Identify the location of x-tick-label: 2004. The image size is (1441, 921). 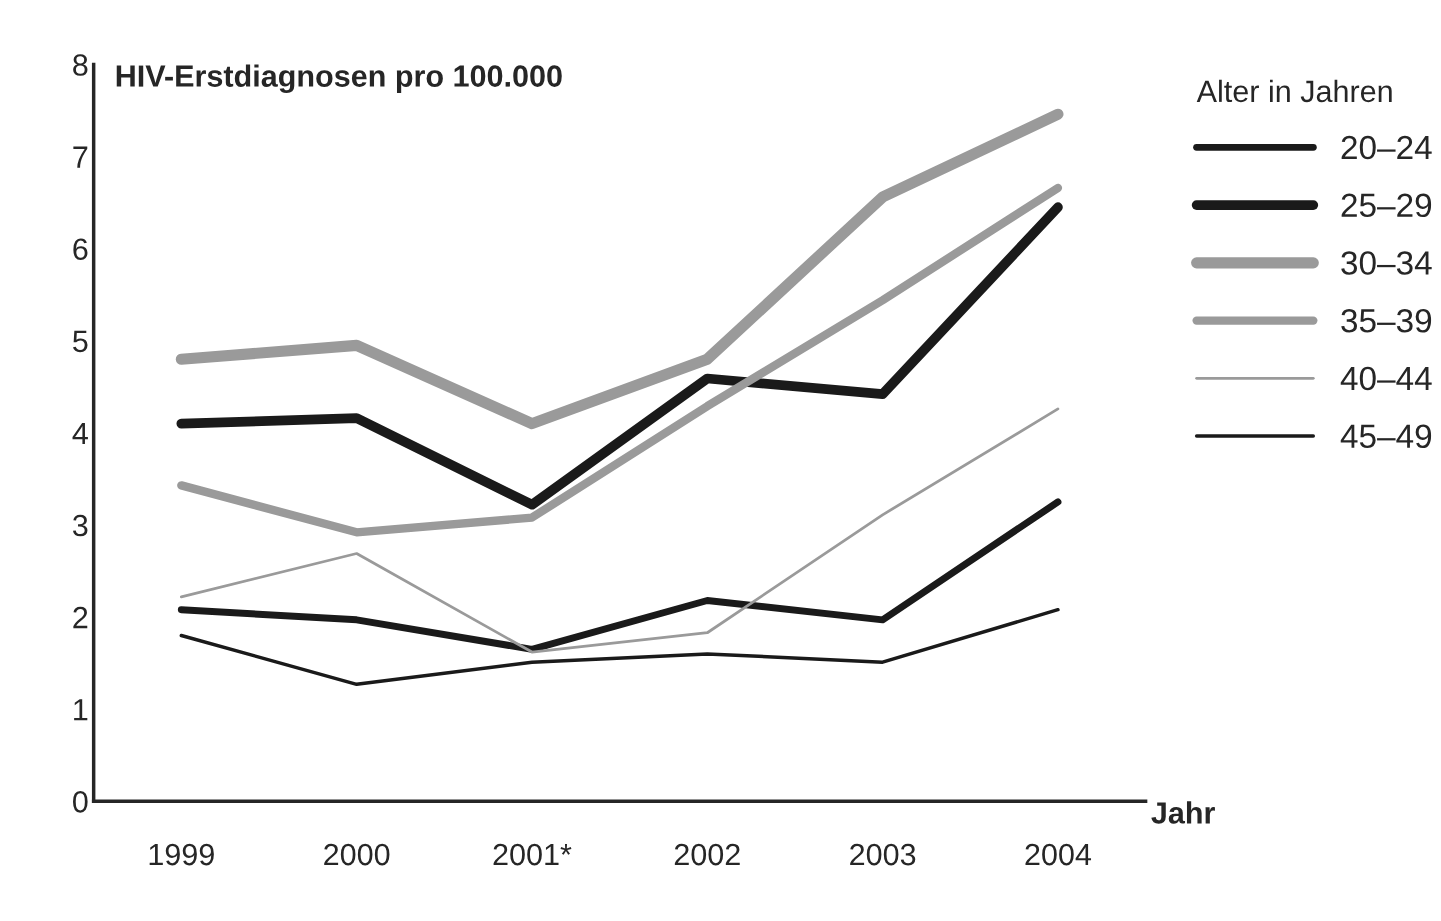
(1058, 854).